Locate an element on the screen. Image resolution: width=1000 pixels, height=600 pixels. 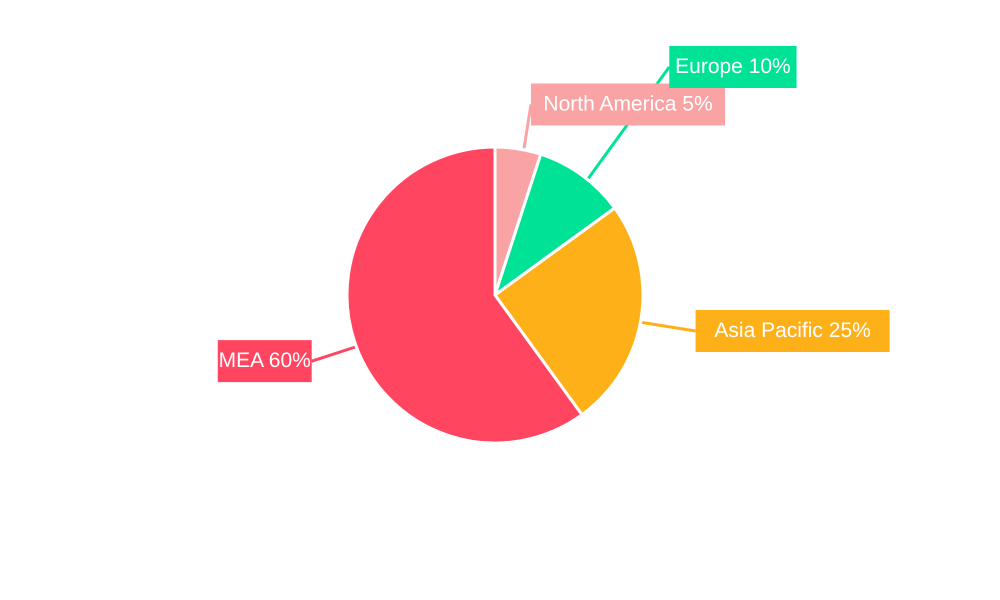
slice-label: North America 5% is located at coordinates (628, 104).